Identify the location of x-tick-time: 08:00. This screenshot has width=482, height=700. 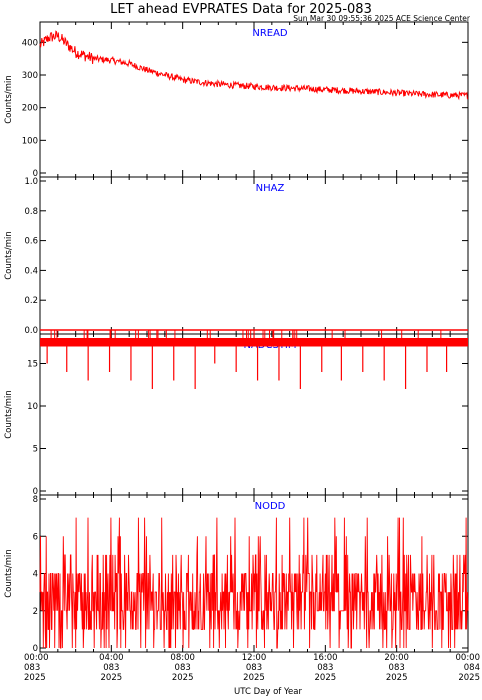
(182, 658).